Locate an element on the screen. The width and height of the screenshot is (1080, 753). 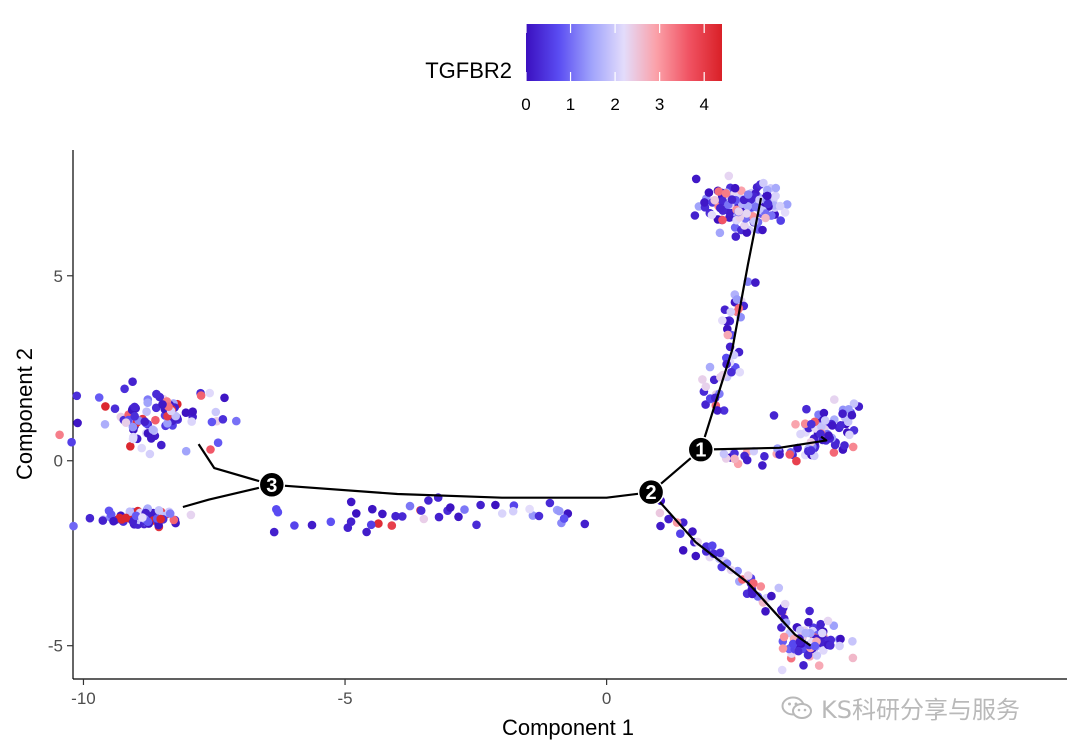
y-ticks: -5 0 5 is located at coordinates (60, 461).